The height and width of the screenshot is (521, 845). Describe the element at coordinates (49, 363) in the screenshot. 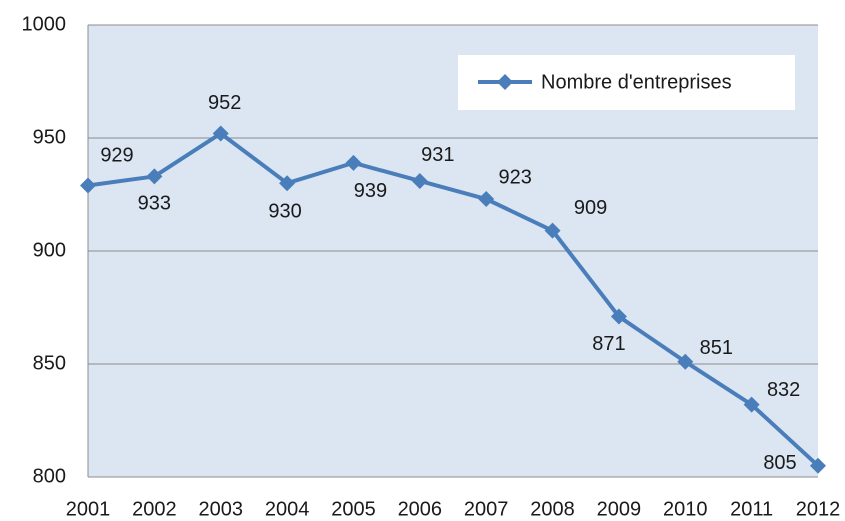

I see `y-tick-label: 850` at that location.